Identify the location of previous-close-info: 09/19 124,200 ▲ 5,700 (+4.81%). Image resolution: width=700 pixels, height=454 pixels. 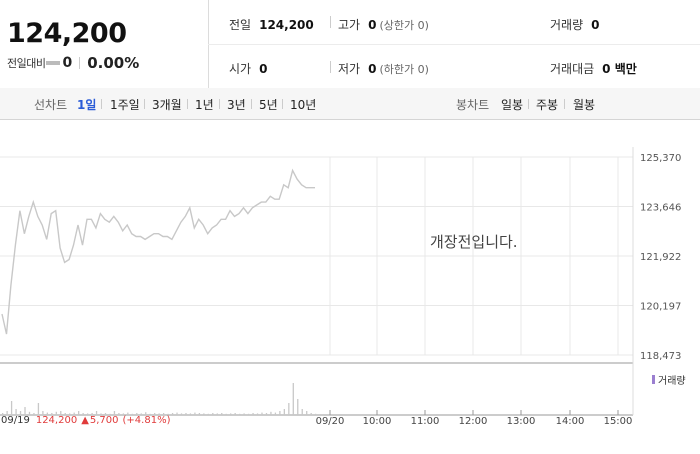
(85, 420).